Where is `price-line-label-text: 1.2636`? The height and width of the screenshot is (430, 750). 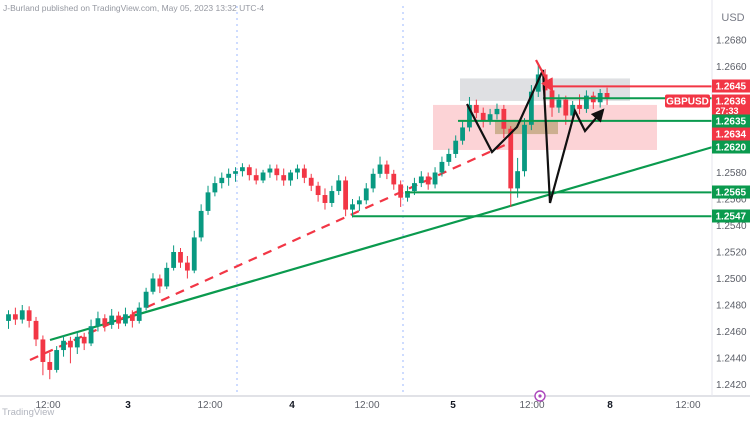 price-line-label-text: 1.2636 is located at coordinates (731, 101).